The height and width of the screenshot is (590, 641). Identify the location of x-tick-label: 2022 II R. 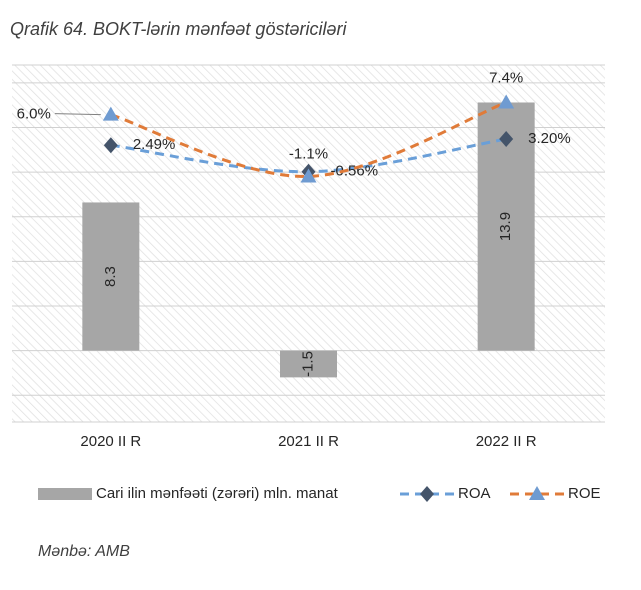
(506, 441).